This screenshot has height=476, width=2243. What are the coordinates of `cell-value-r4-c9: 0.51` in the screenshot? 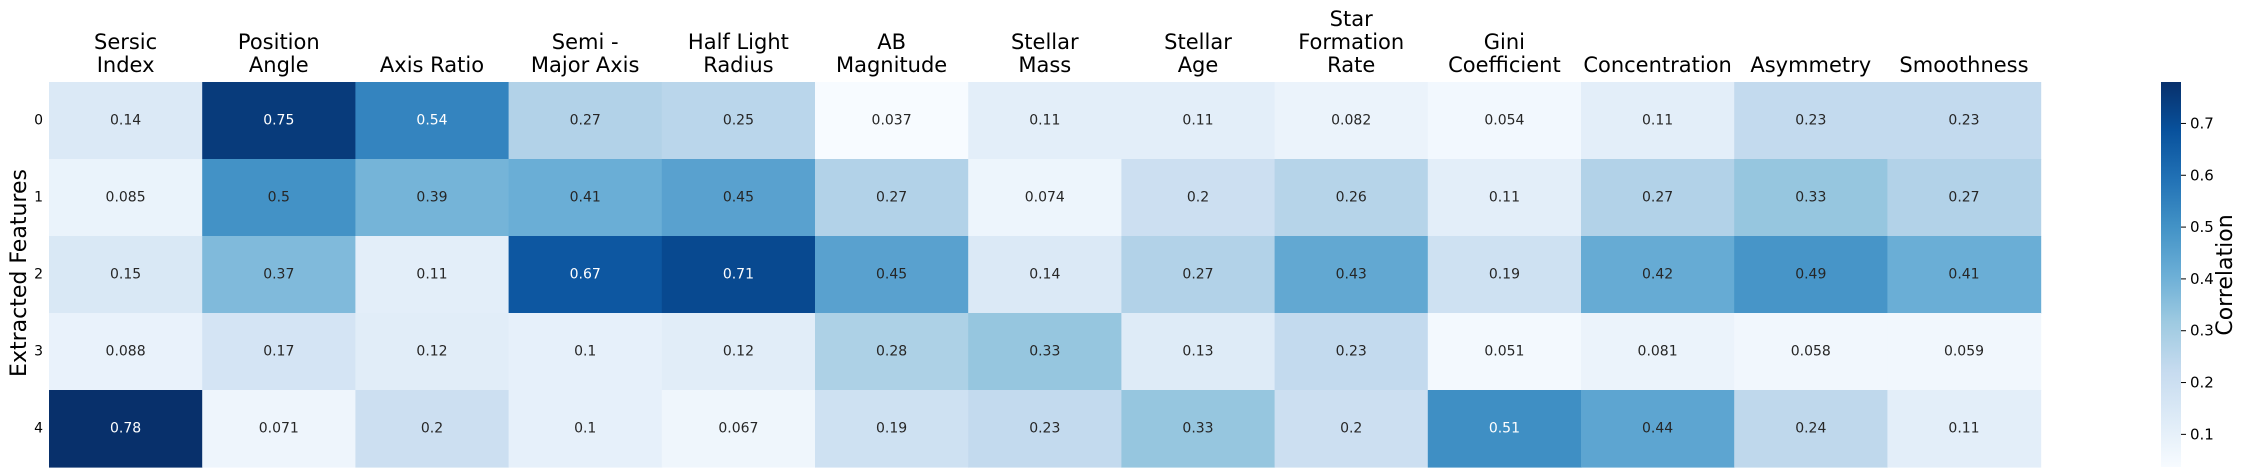 It's located at (1504, 429).